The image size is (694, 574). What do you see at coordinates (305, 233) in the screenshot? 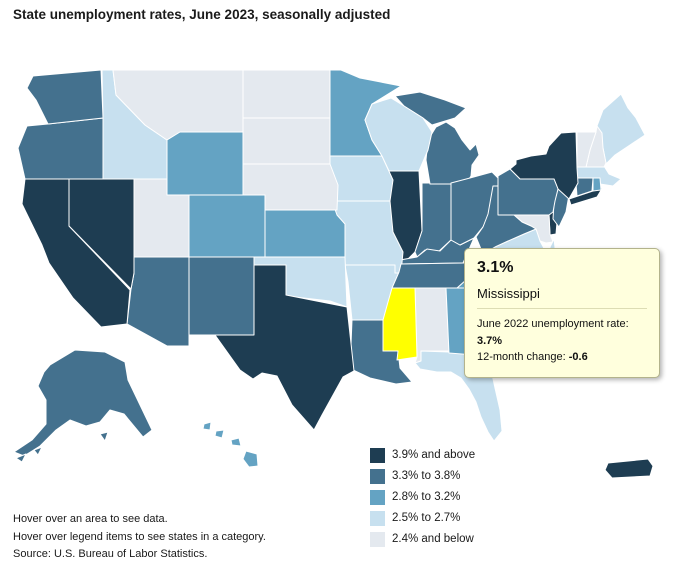
I see `state-ks` at bounding box center [305, 233].